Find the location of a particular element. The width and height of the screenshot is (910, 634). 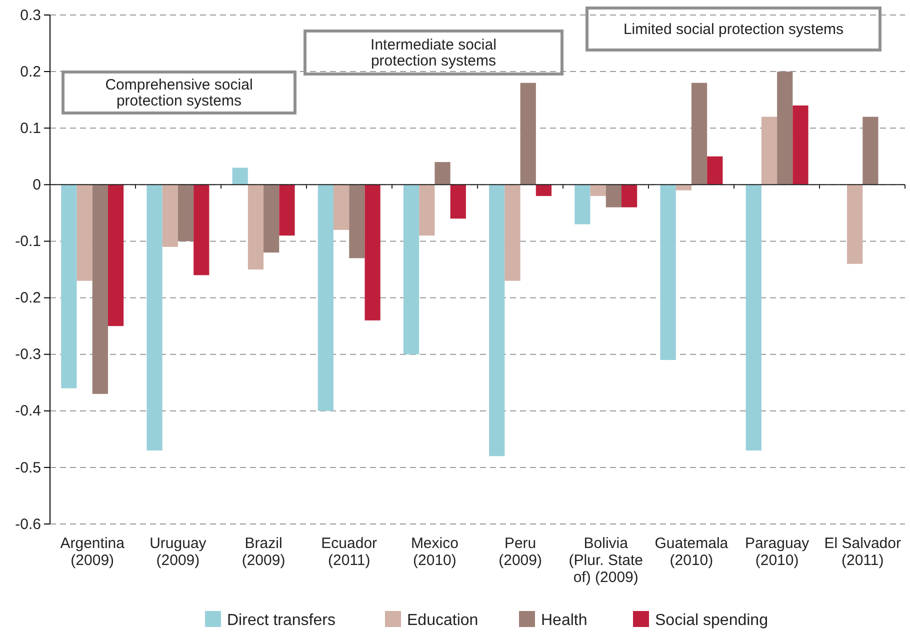

annotation: Comprehensive social protection systems is located at coordinates (179, 93).